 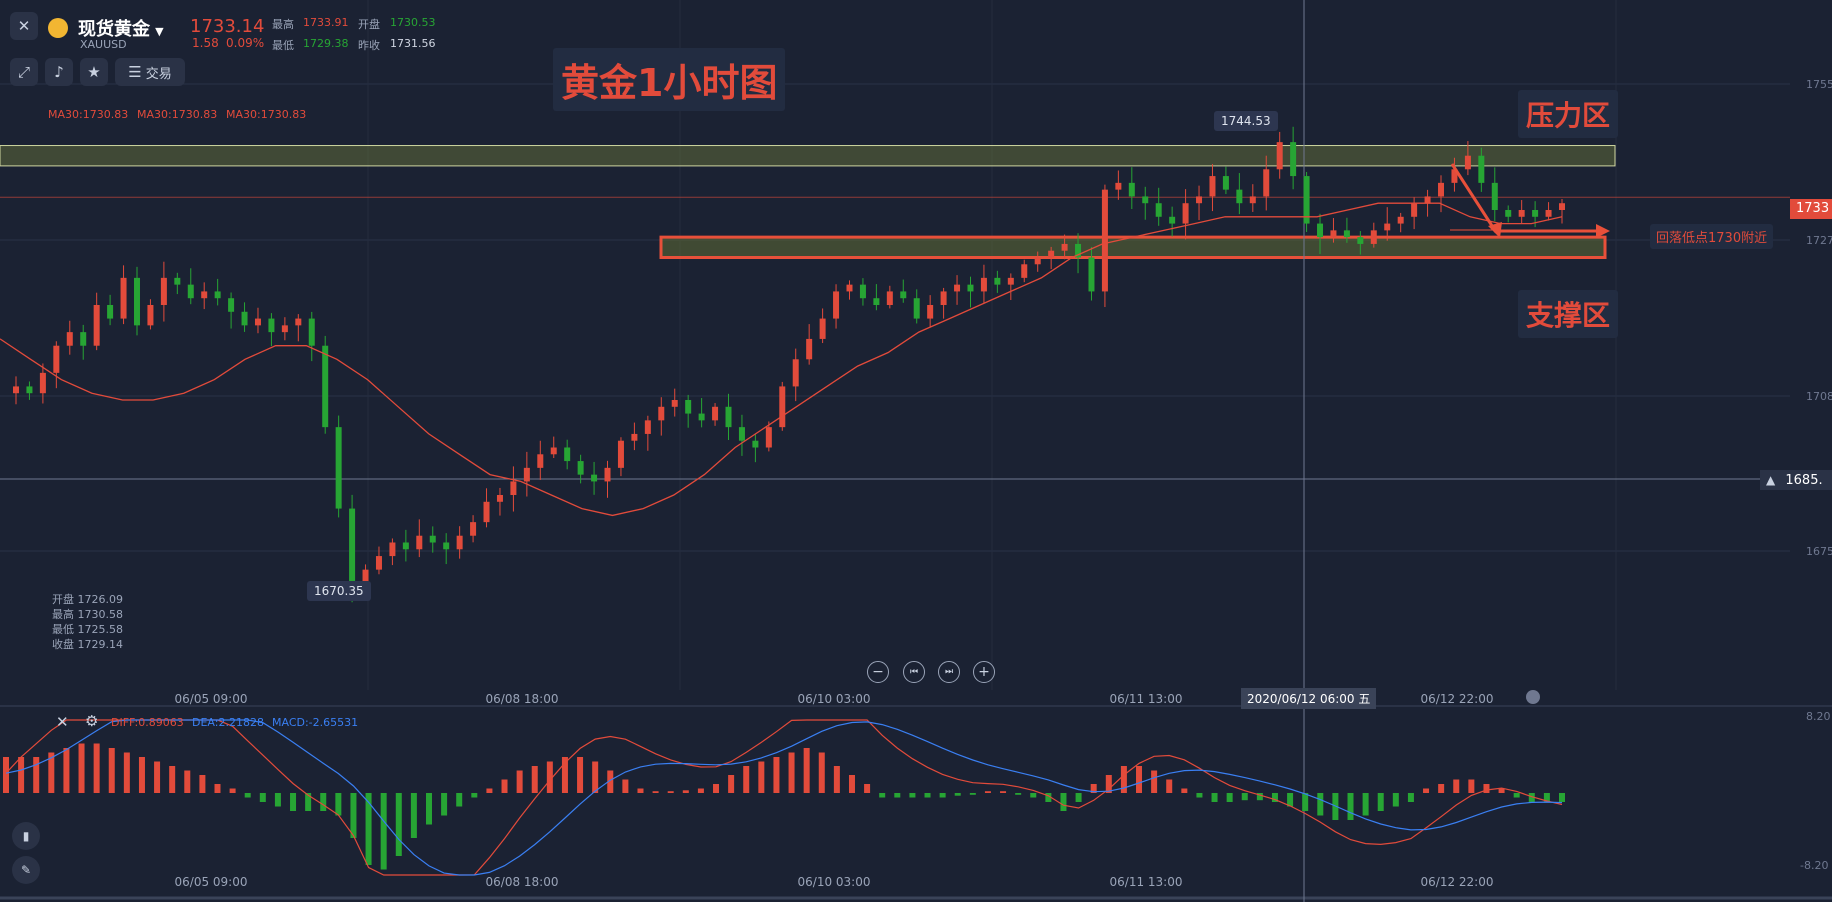 What do you see at coordinates (228, 722) in the screenshot?
I see `macd-dea: DEA:2.21828` at bounding box center [228, 722].